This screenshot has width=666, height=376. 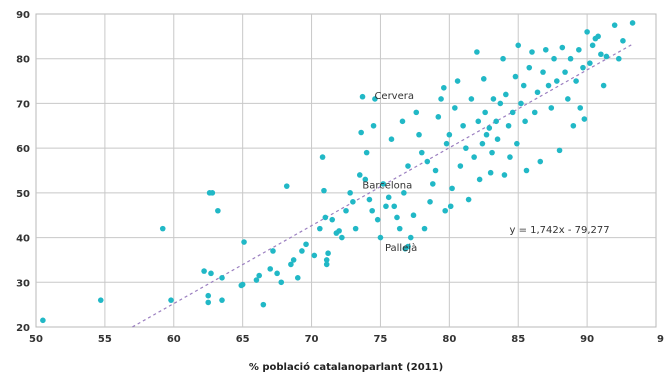 I want to click on y-tick-label: 70, so click(x=23, y=104).